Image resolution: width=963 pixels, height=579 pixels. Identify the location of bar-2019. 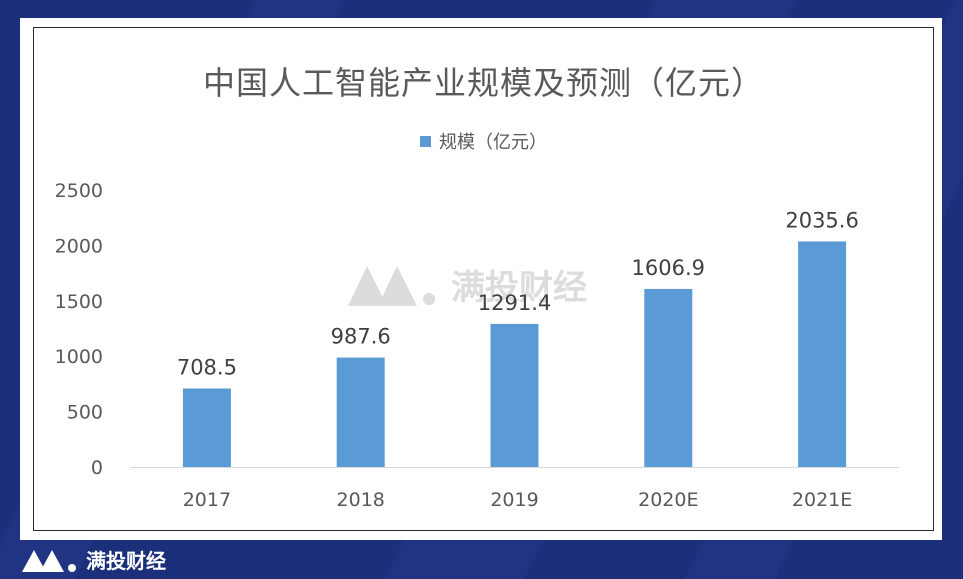
(514, 395).